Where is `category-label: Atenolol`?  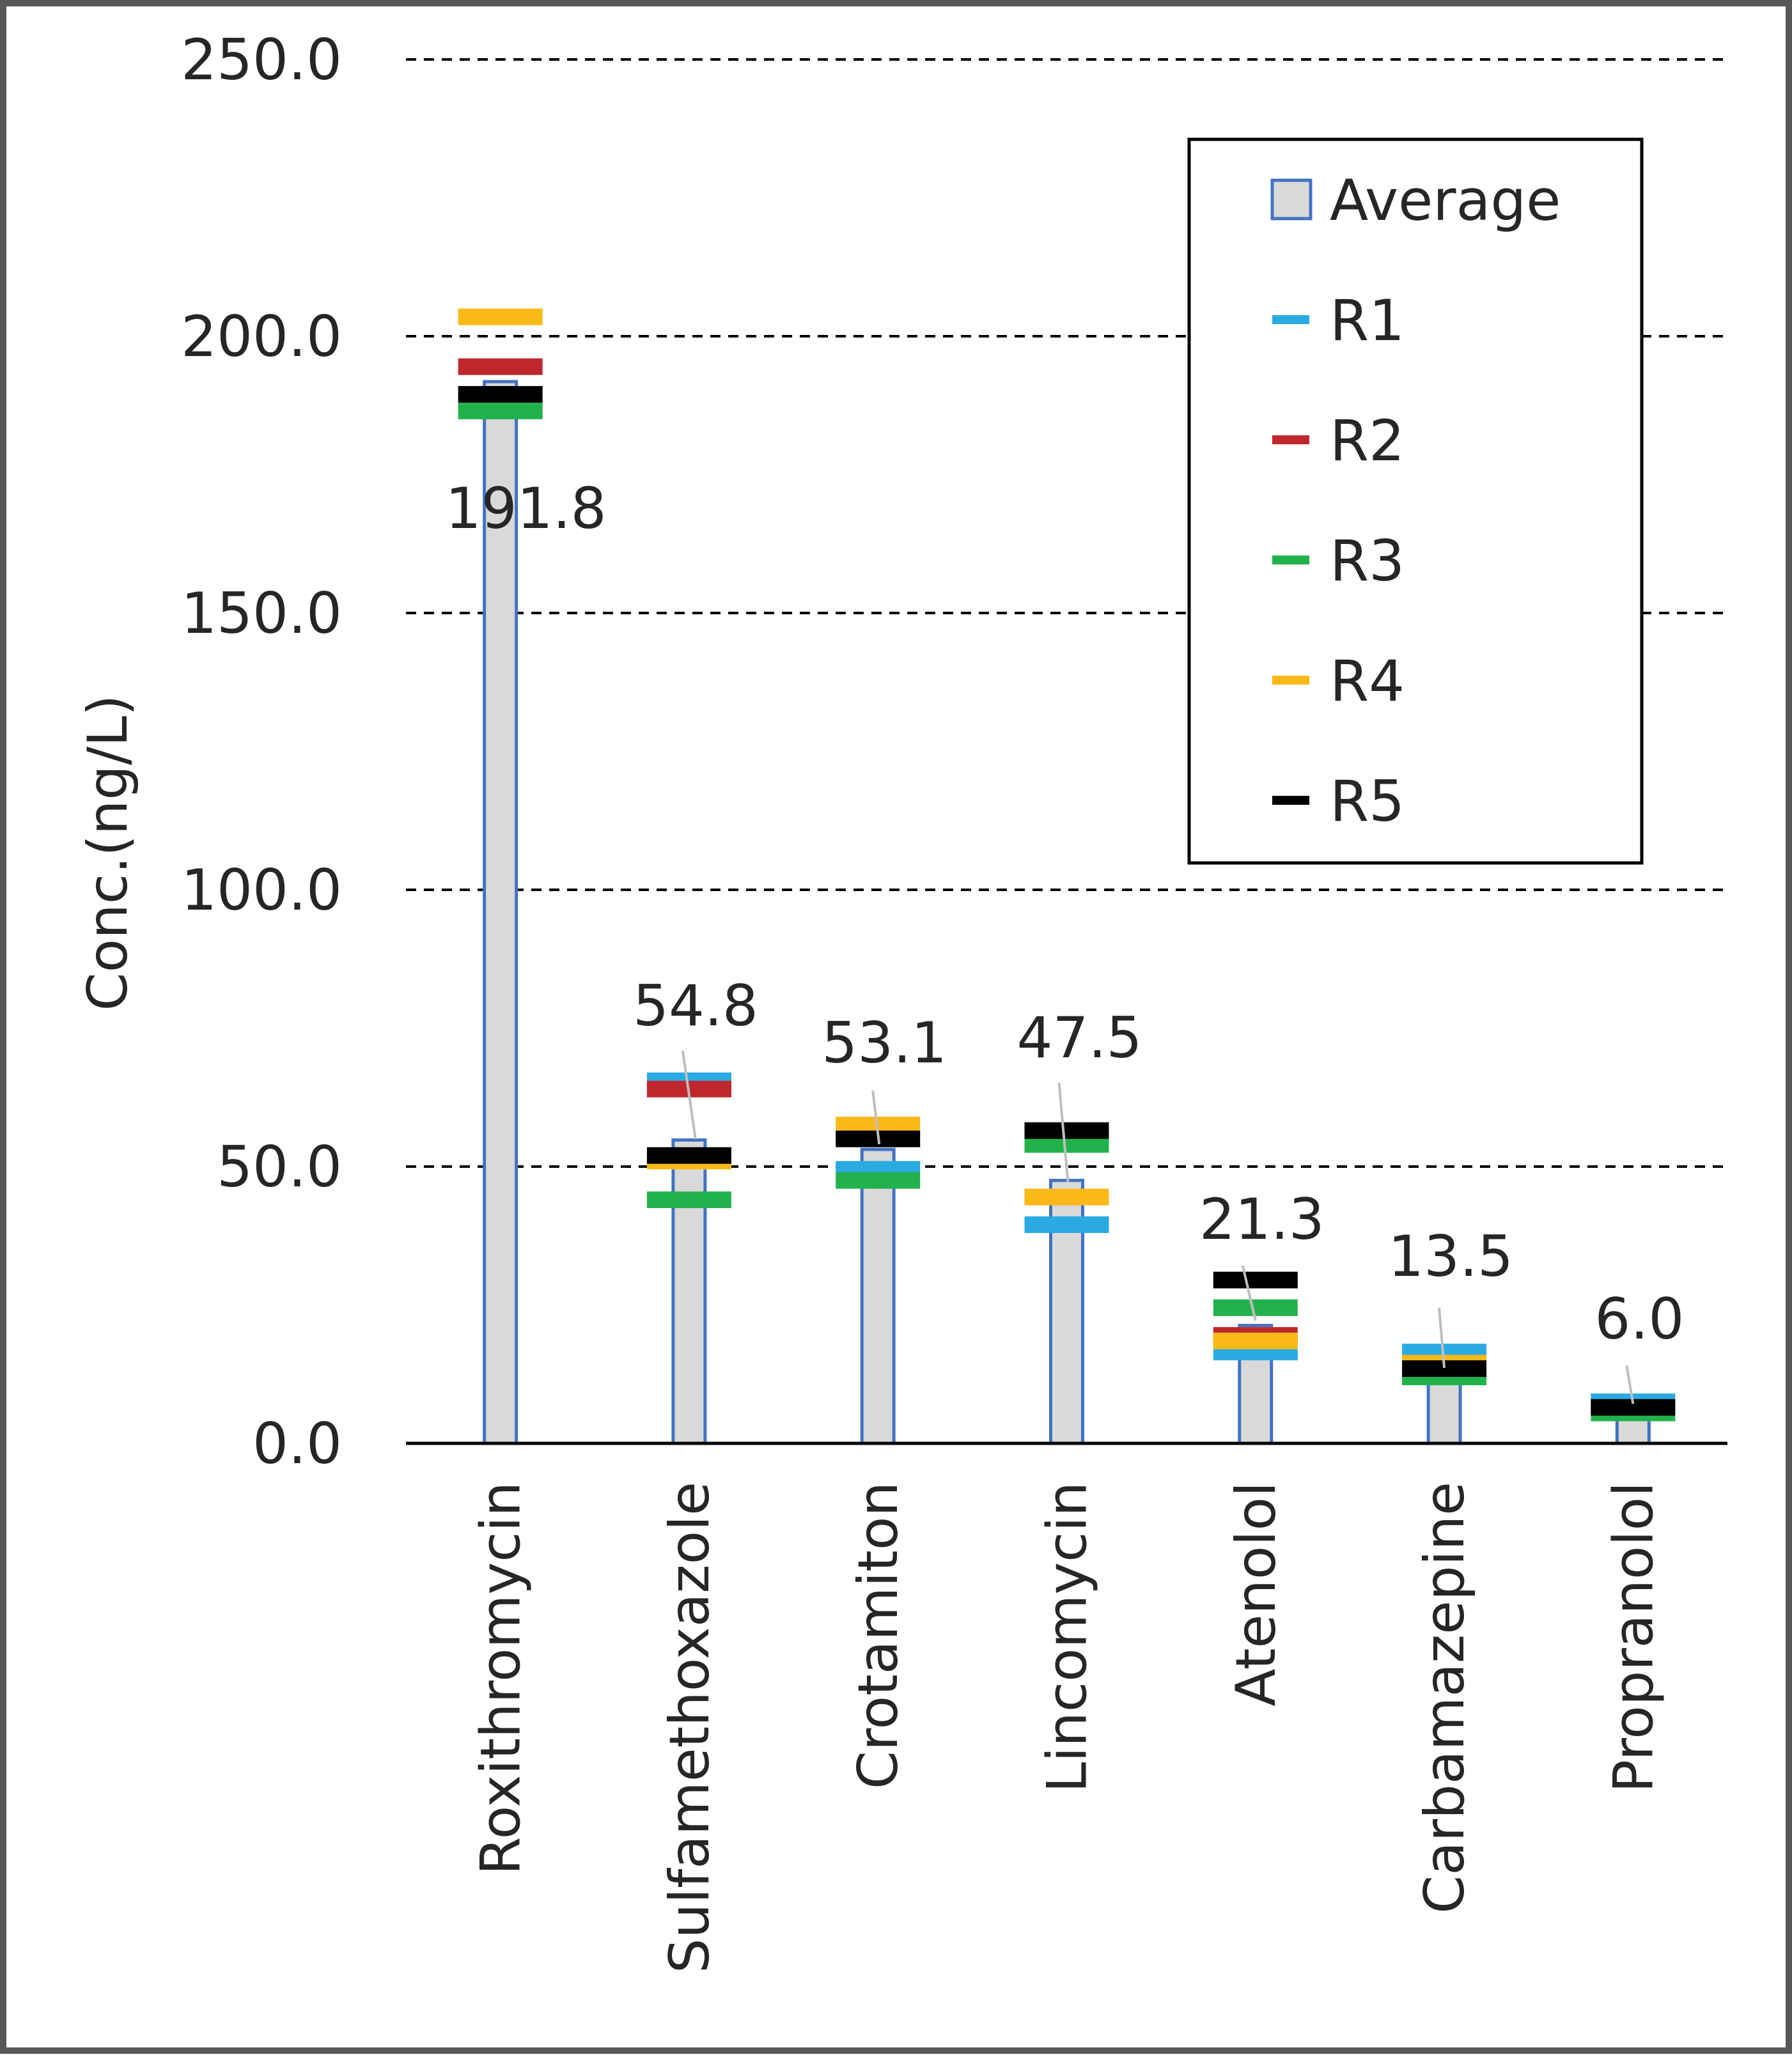
category-label: Atenolol is located at coordinates (1256, 1594).